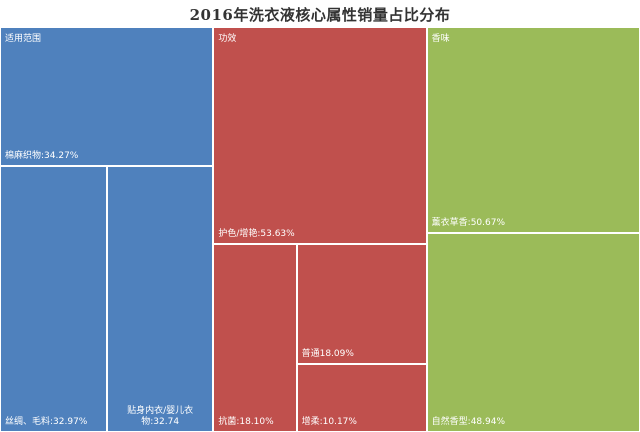  What do you see at coordinates (246, 421) in the screenshot?
I see `treemap-cell-label: 抗菌:18.10%` at bounding box center [246, 421].